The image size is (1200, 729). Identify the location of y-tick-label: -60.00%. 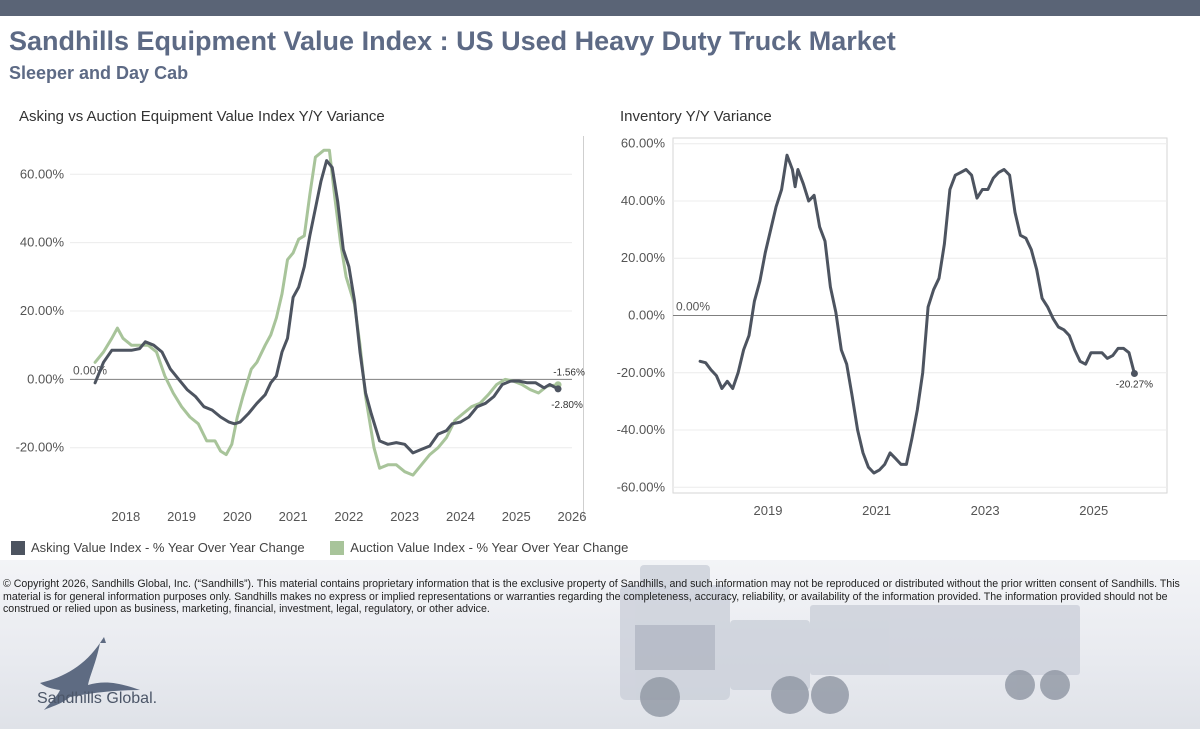
(641, 486).